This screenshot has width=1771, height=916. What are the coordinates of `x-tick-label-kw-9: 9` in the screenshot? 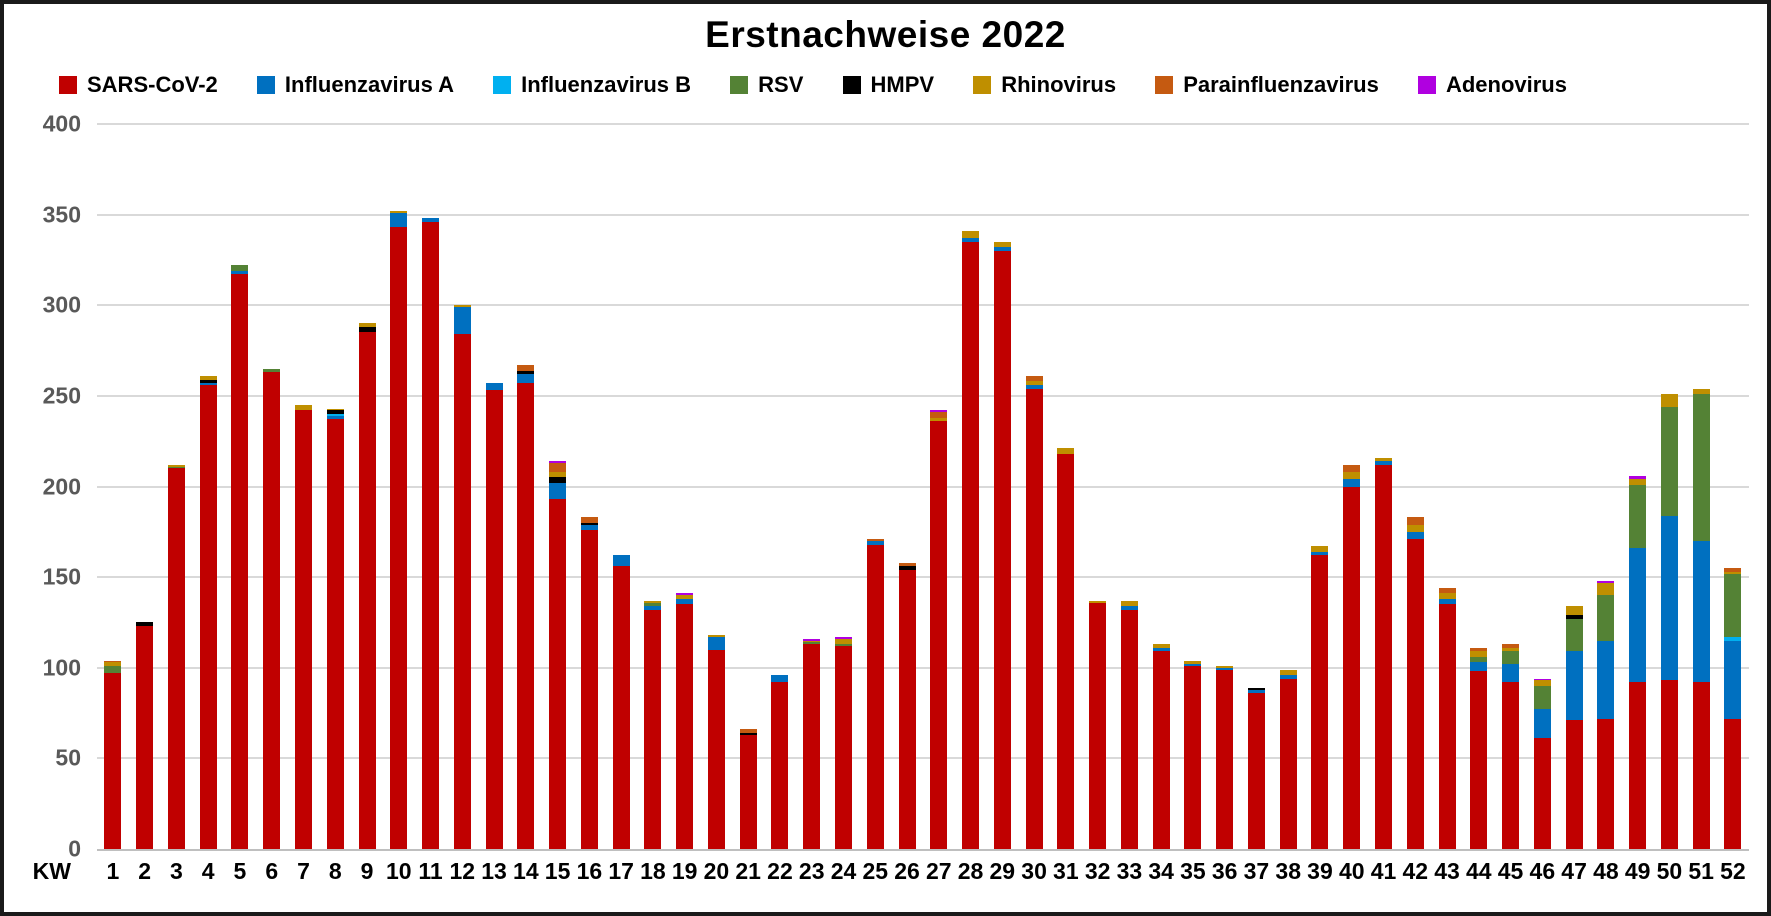 It's located at (367, 871).